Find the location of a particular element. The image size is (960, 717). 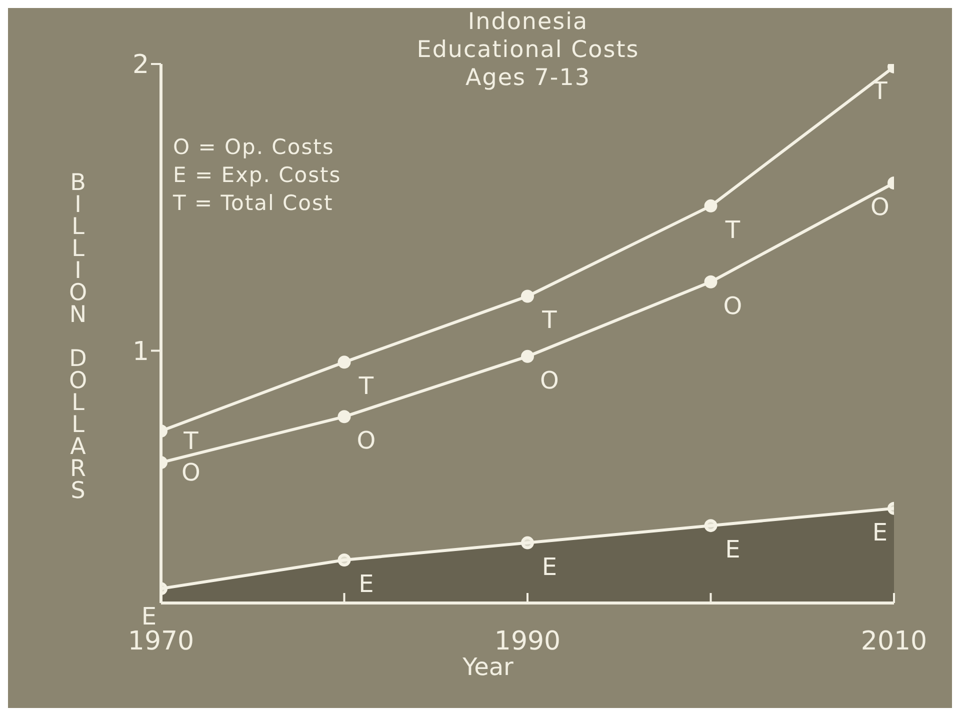

annotation: O = Op. Costs is located at coordinates (254, 147).